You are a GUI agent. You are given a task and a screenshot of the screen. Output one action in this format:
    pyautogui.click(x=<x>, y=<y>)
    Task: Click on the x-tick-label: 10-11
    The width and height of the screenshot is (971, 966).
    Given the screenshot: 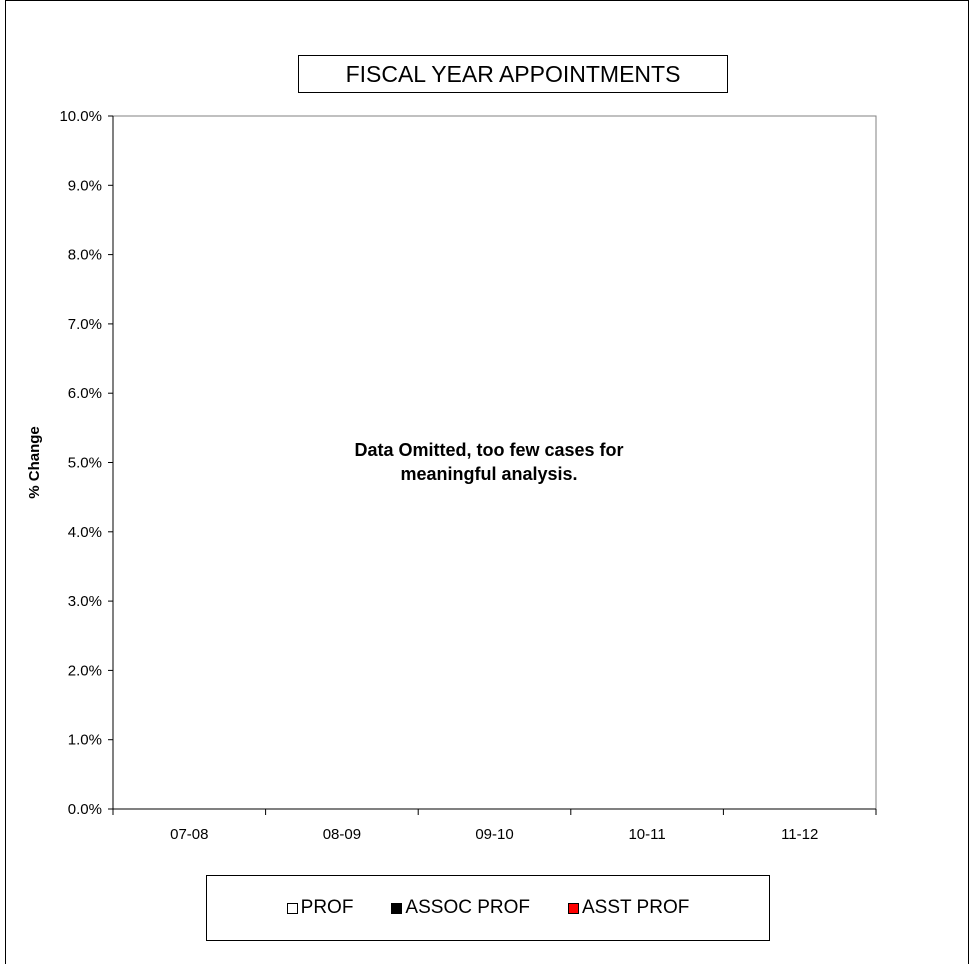 What is the action you would take?
    pyautogui.click(x=646, y=834)
    